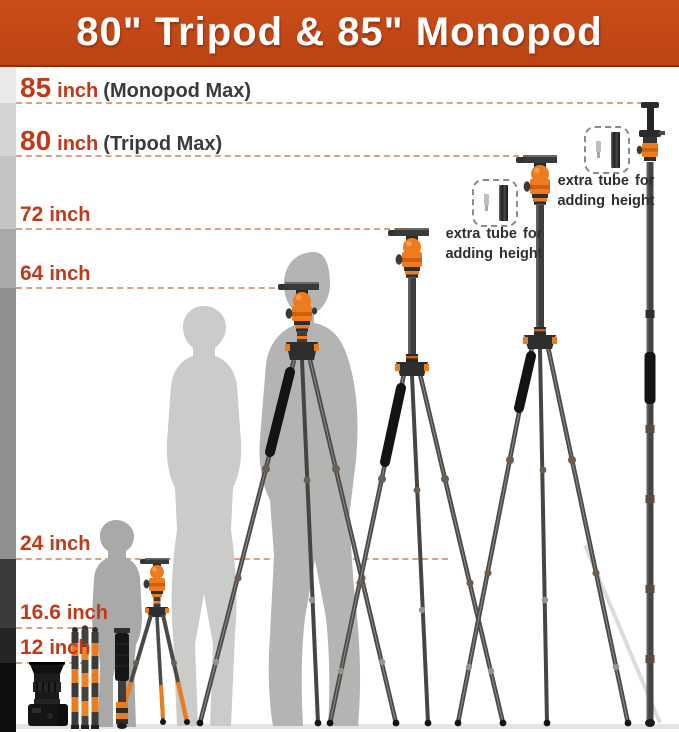  I want to click on scale-label-16in: 16.6 inch, so click(64, 613).